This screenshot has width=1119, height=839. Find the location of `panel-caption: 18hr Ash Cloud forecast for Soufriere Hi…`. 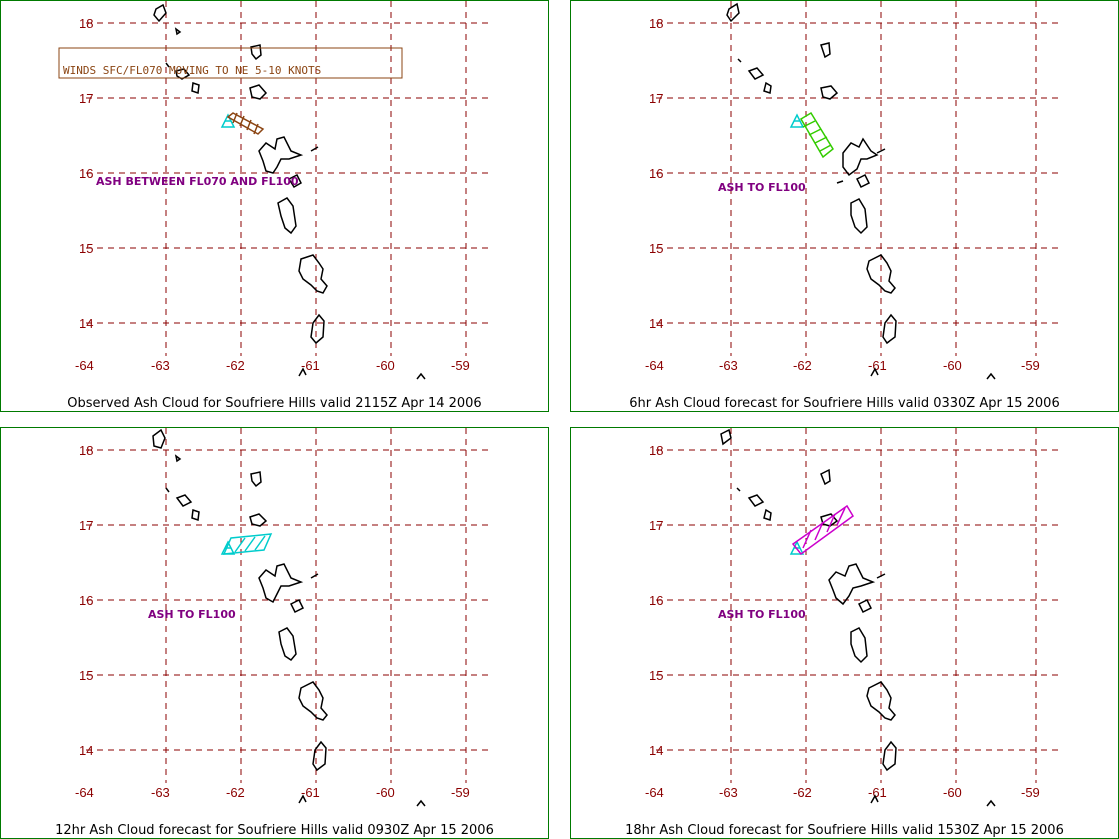

panel-caption: 18hr Ash Cloud forecast for Soufriere Hi… is located at coordinates (844, 830).